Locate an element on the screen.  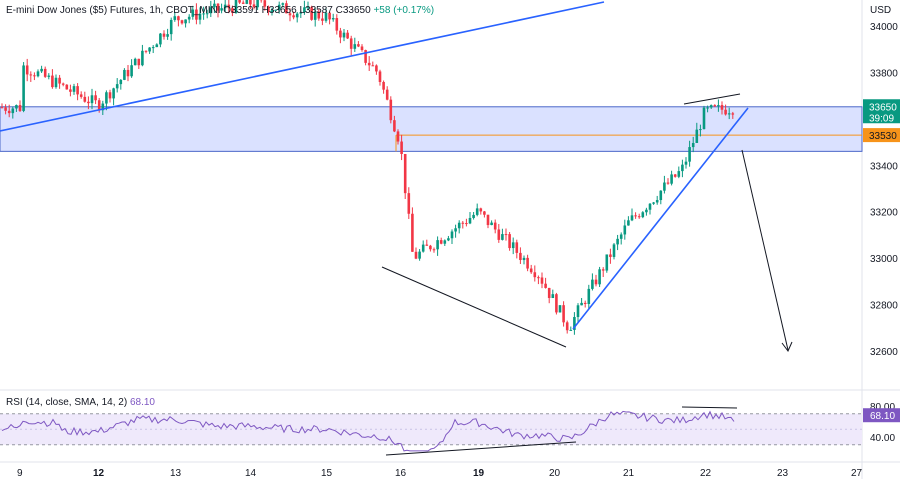
rsi-value: 68.10 is located at coordinates (142, 402).